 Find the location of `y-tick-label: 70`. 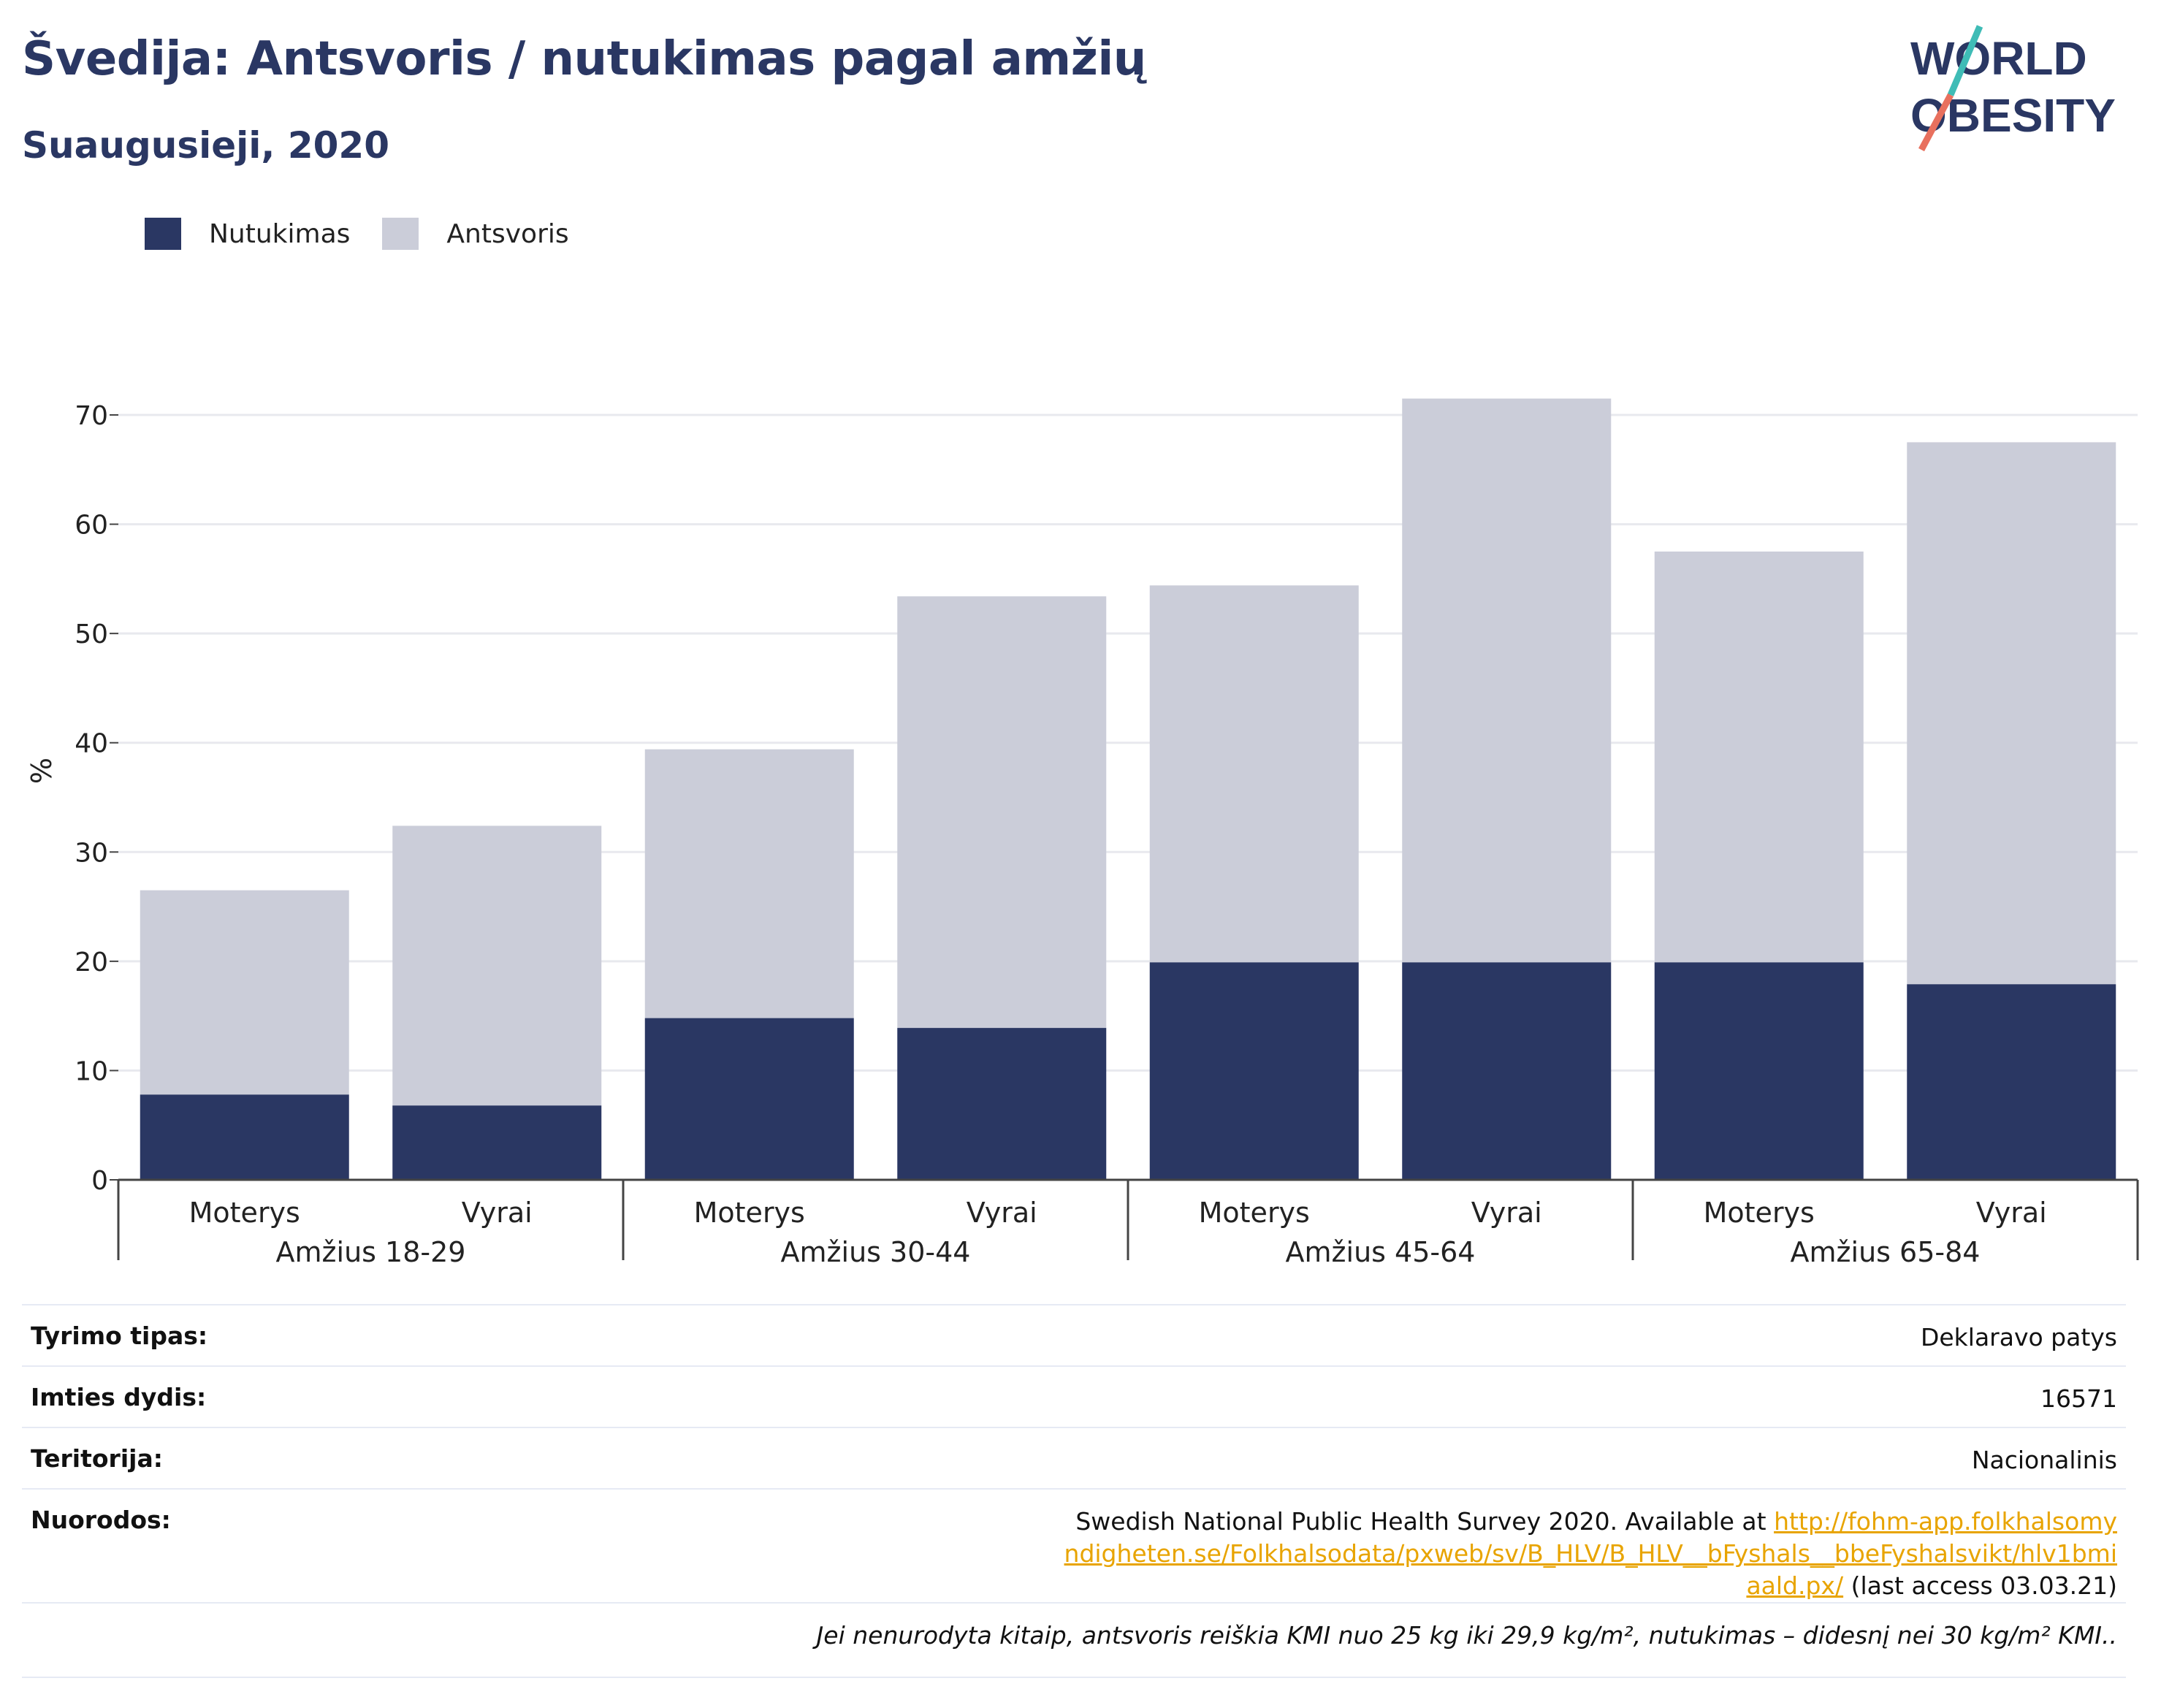

y-tick-label: 70 is located at coordinates (91, 416).